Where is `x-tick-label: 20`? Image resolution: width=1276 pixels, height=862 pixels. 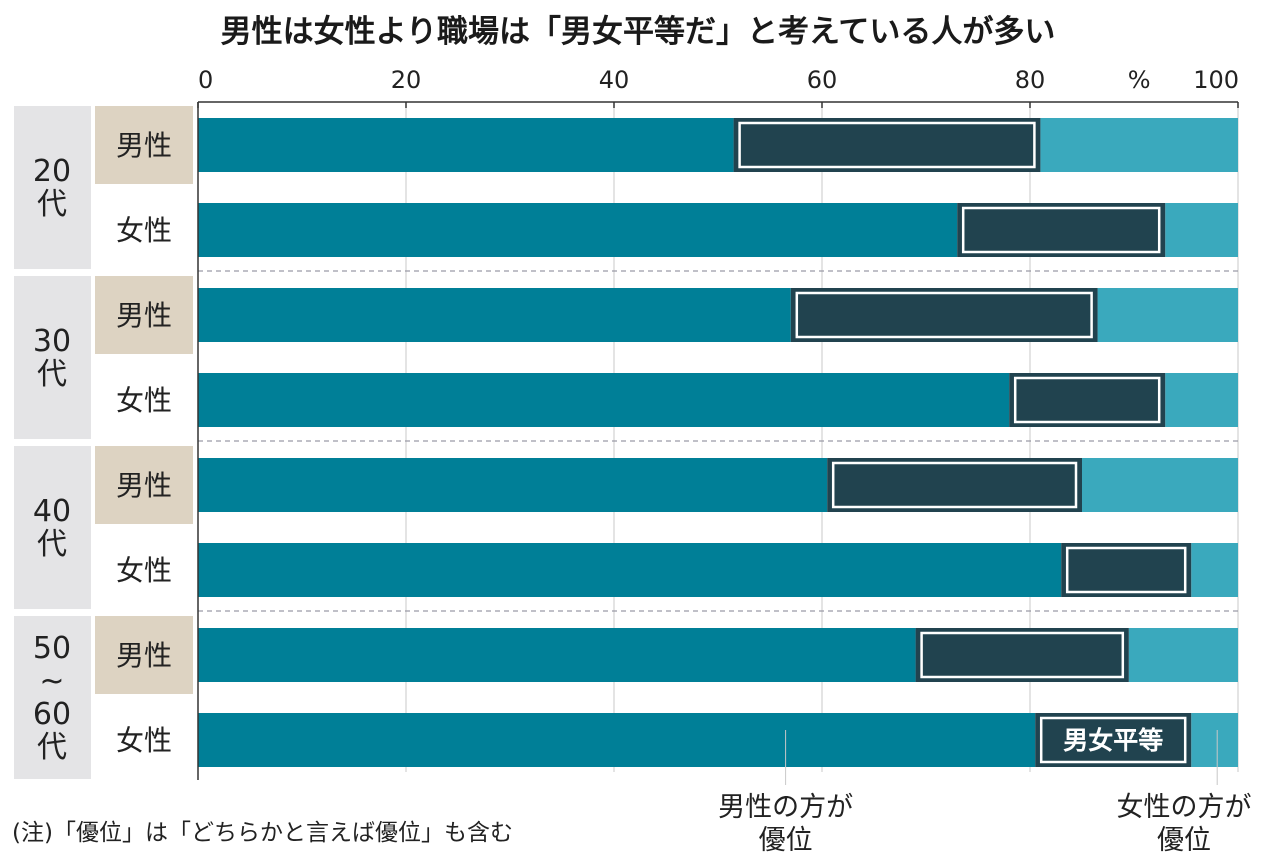 x-tick-label: 20 is located at coordinates (406, 80).